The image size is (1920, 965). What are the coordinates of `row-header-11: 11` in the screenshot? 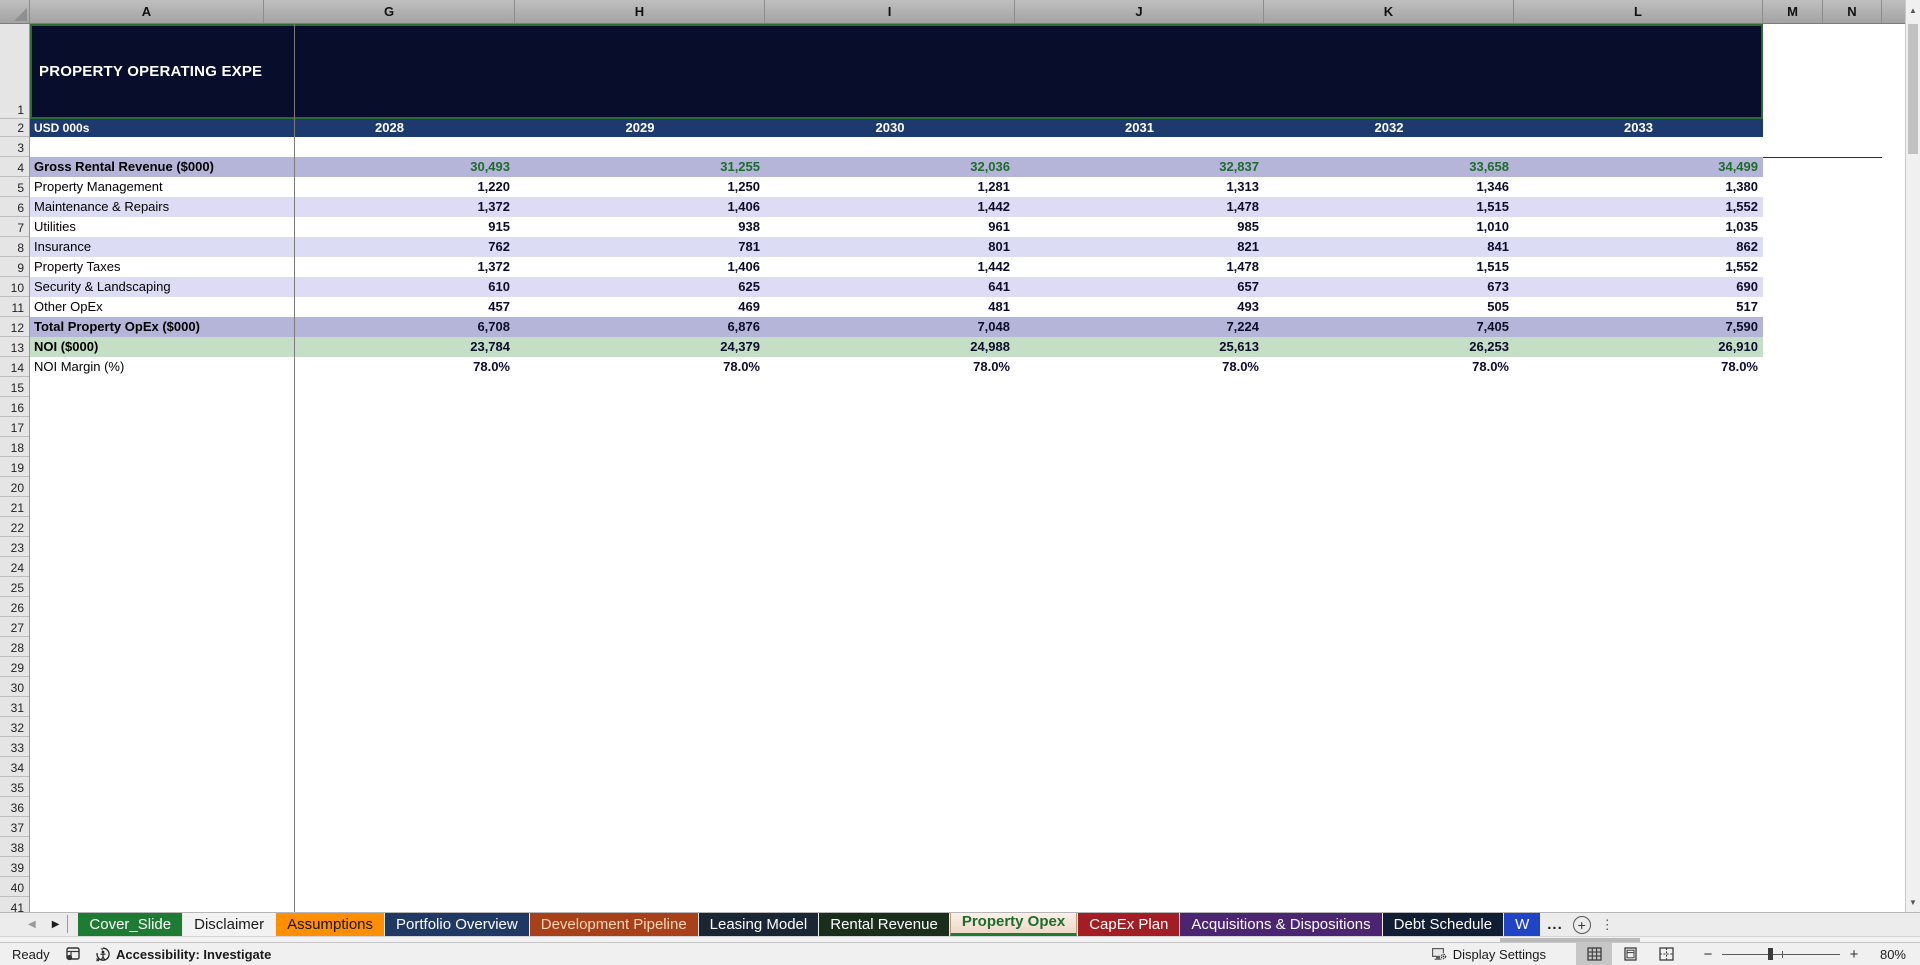 It's located at (14, 307).